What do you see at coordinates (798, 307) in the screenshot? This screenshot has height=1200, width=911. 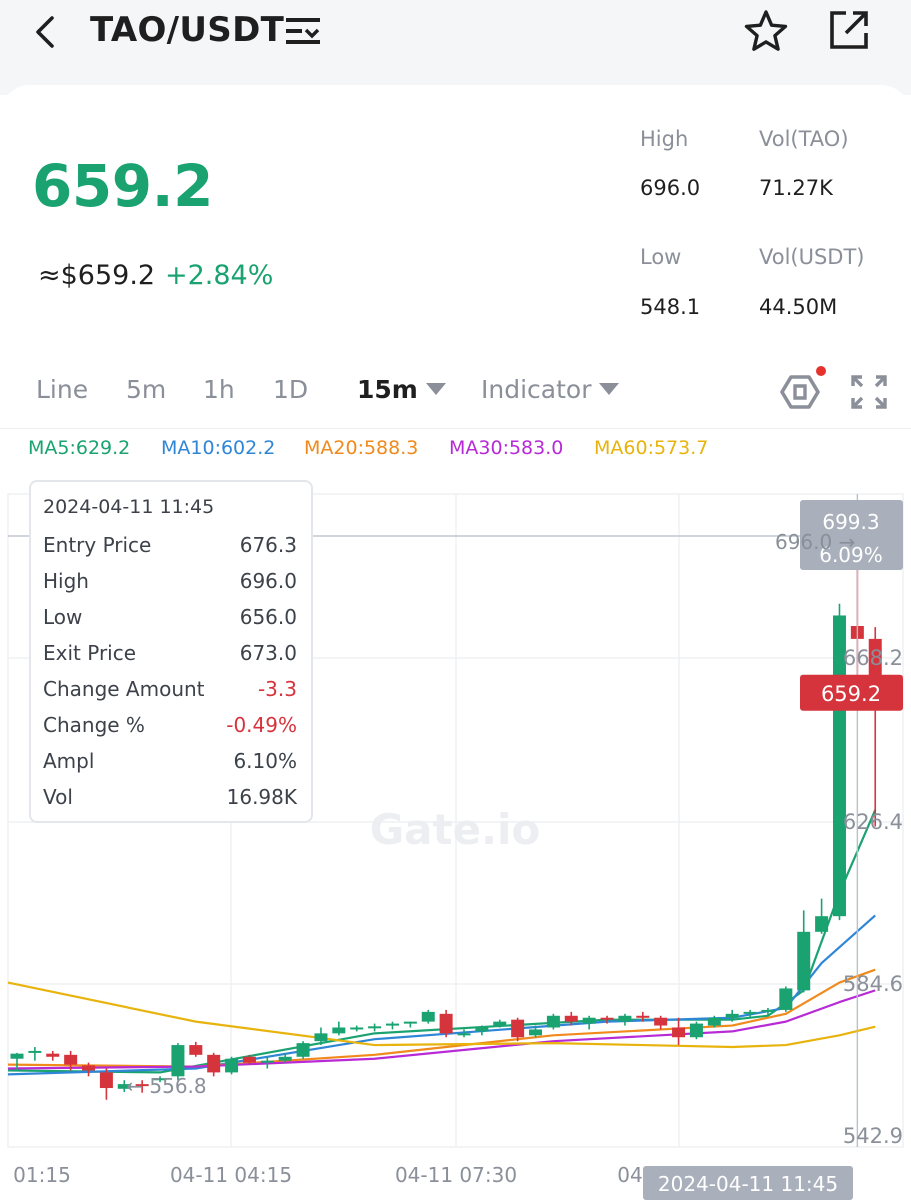 I see `vol-quote-value: 44.50M` at bounding box center [798, 307].